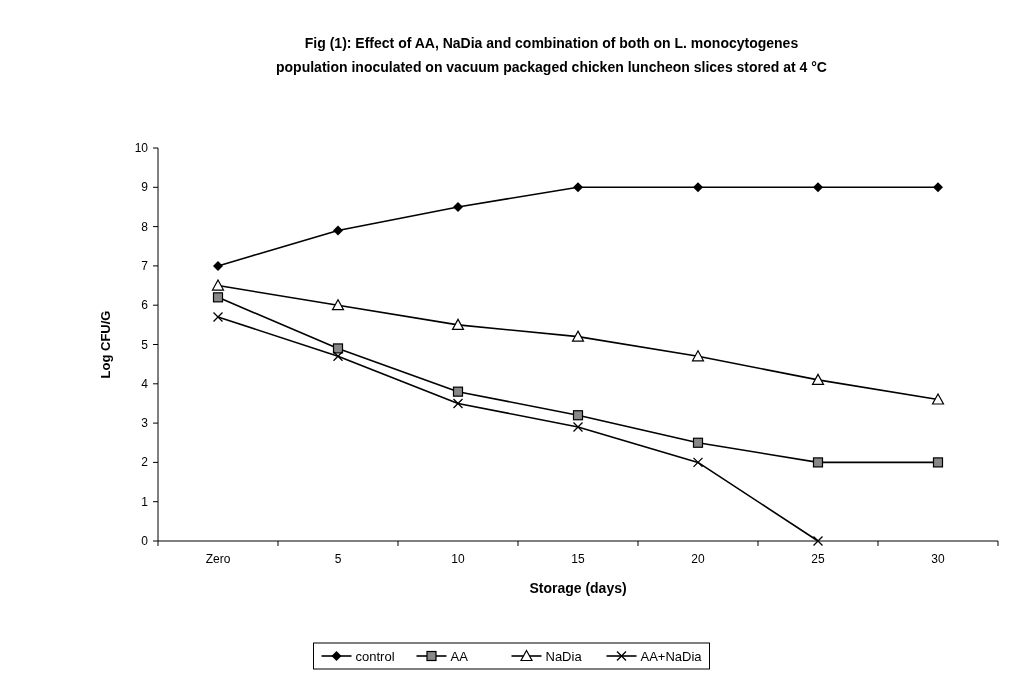 The height and width of the screenshot is (700, 1023). Describe the element at coordinates (564, 656) in the screenshot. I see `legend-label: NaDia` at that location.